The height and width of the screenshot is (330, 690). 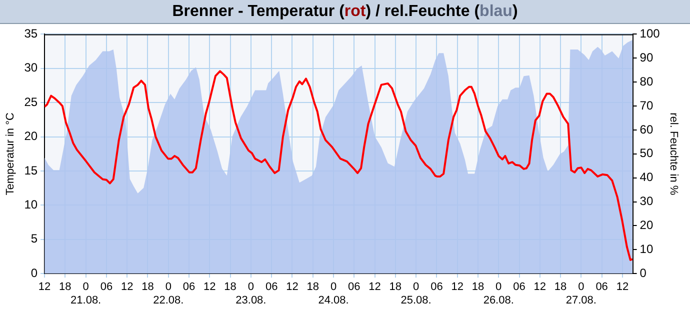 I want to click on y-tick-label: 20, so click(x=31, y=136).